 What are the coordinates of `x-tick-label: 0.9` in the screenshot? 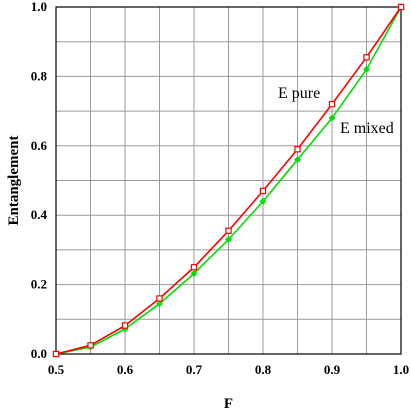 It's located at (332, 369).